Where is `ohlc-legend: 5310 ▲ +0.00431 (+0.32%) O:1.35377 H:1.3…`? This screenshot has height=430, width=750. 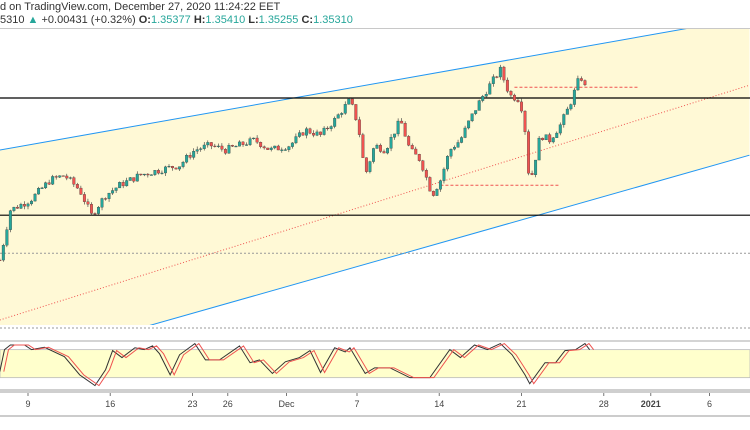 ohlc-legend: 5310 ▲ +0.00431 (+0.32%) O:1.35377 H:1.3… is located at coordinates (176, 20).